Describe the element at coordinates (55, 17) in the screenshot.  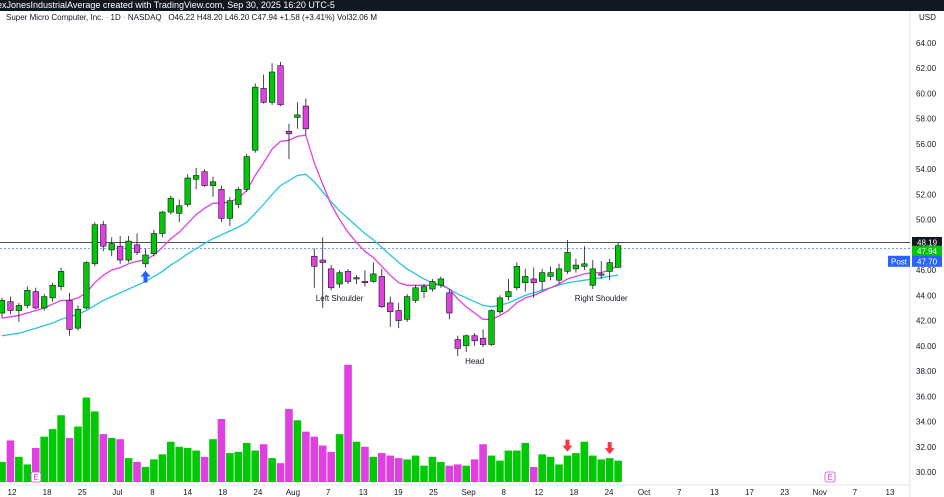
I see `symbol-name: Super Micro Computer, Inc.` at that location.